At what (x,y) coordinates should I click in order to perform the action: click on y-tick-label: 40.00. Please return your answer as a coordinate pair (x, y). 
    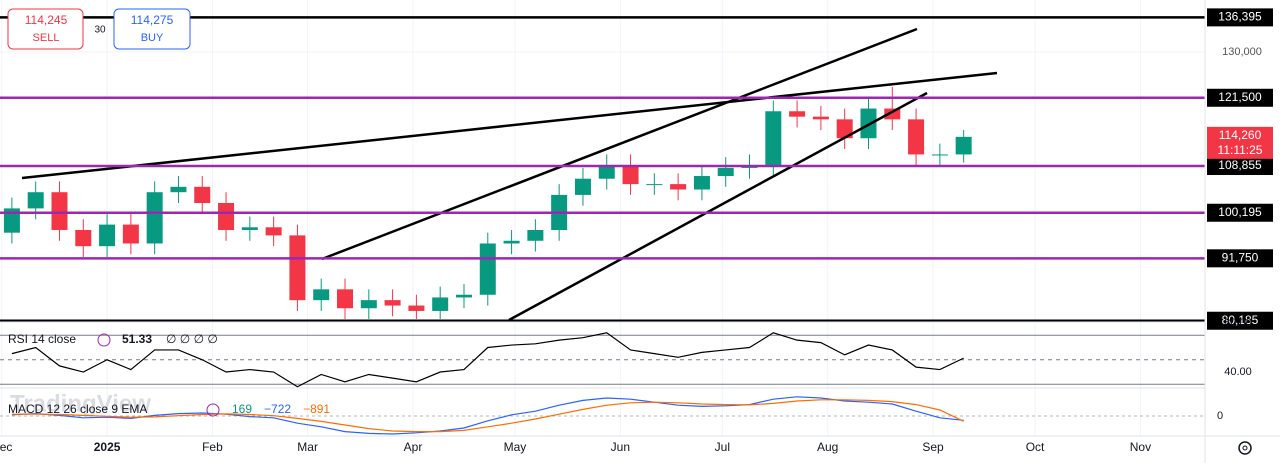
    Looking at the image, I should click on (1238, 372).